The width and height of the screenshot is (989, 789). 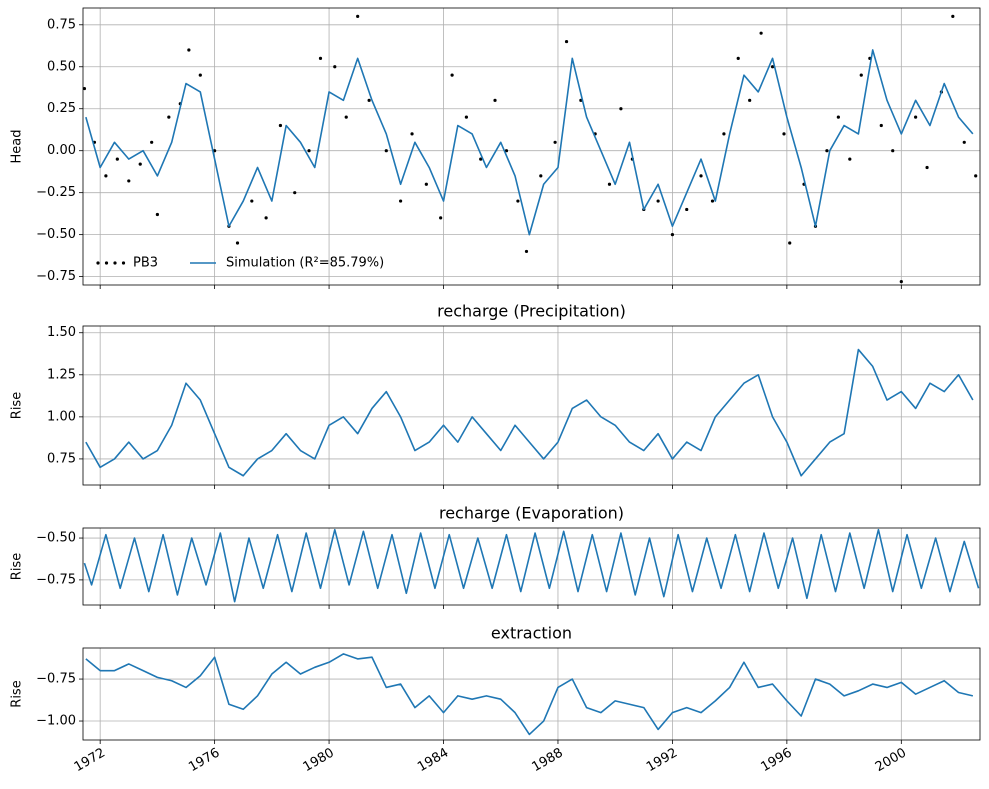 What do you see at coordinates (61, 416) in the screenshot?
I see `y-tick-label: 1.00` at bounding box center [61, 416].